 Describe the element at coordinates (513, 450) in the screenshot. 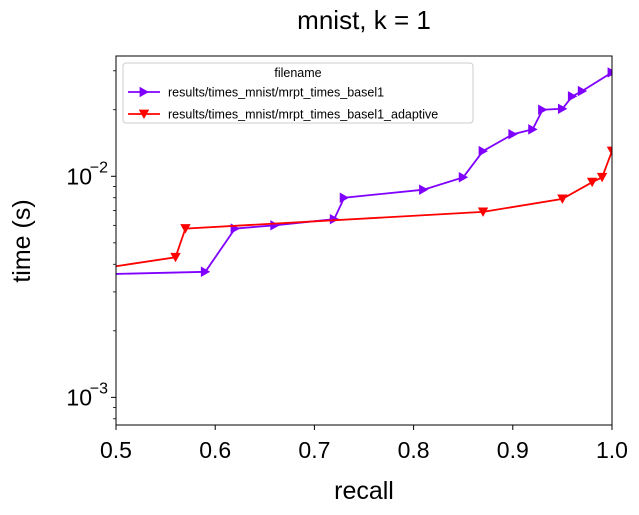

I see `x-tick-label: 0.9` at that location.